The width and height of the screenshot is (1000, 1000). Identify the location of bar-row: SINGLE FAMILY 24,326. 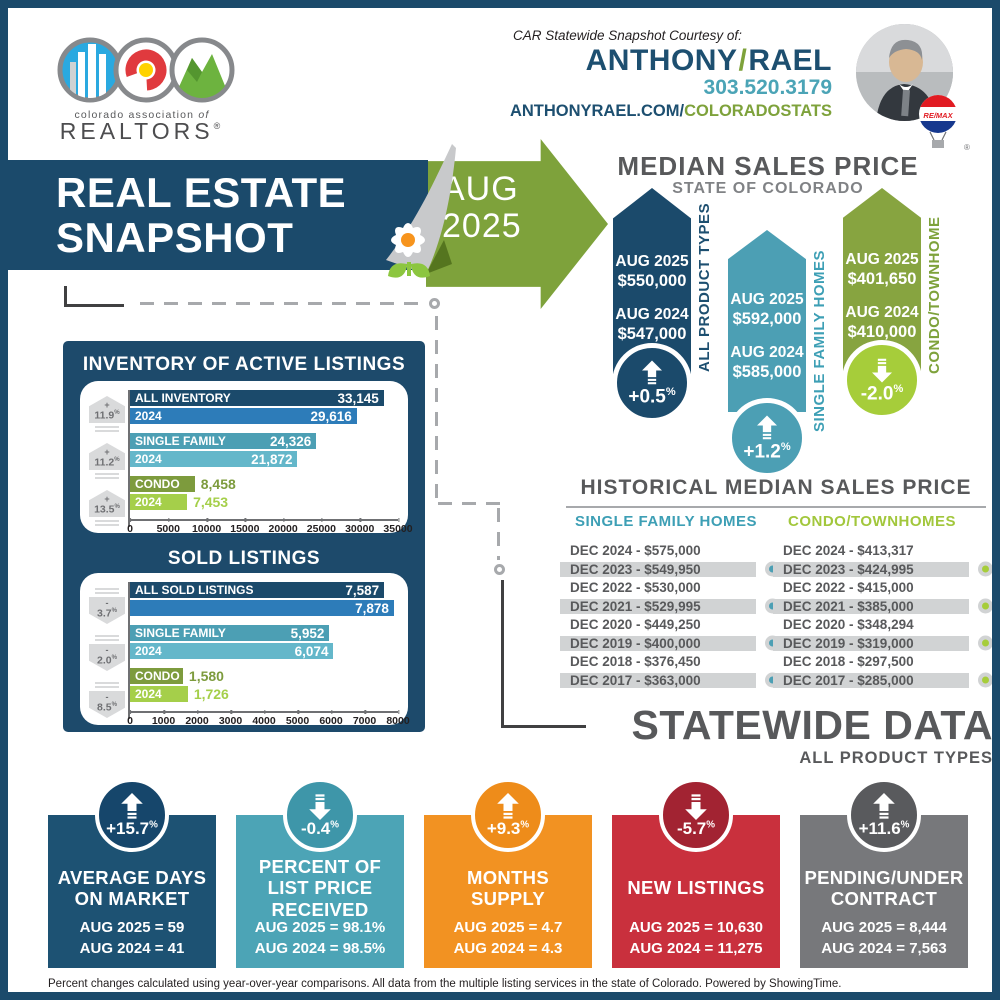
(264, 441).